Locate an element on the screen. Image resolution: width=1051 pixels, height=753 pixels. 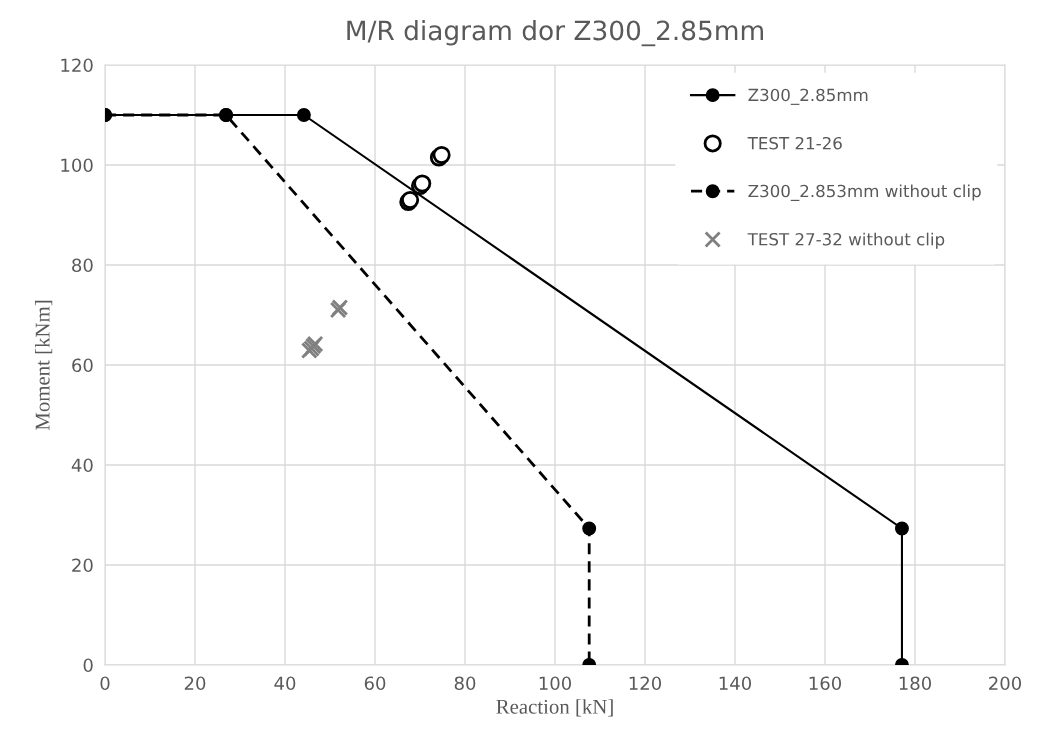
x-tick-label: 20 is located at coordinates (195, 683).